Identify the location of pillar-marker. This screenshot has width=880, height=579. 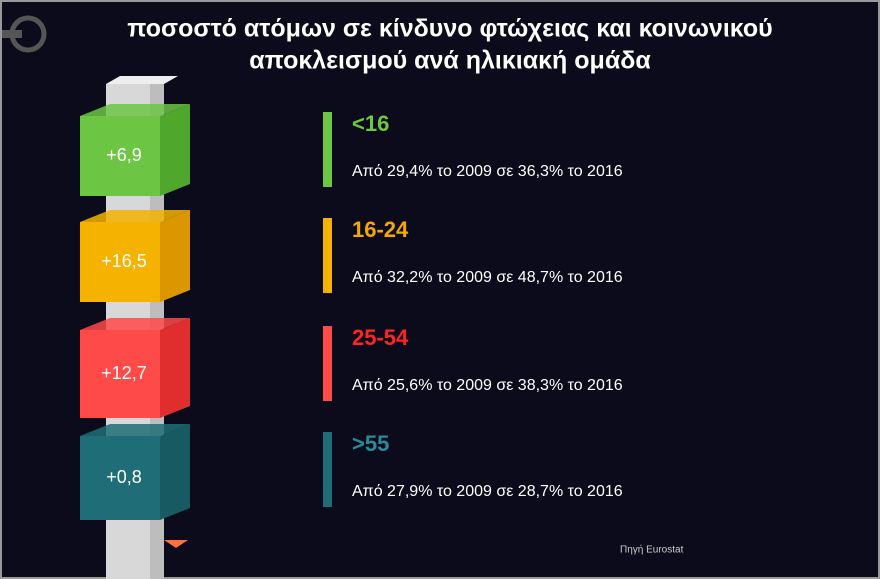
(176, 544).